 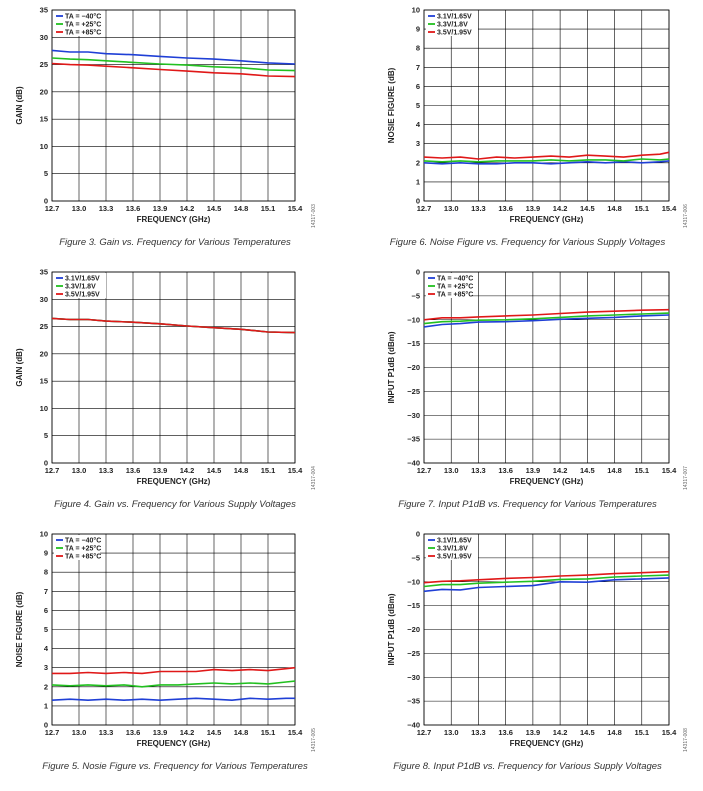 I want to click on y-tick-label: 2, so click(x=418, y=162).